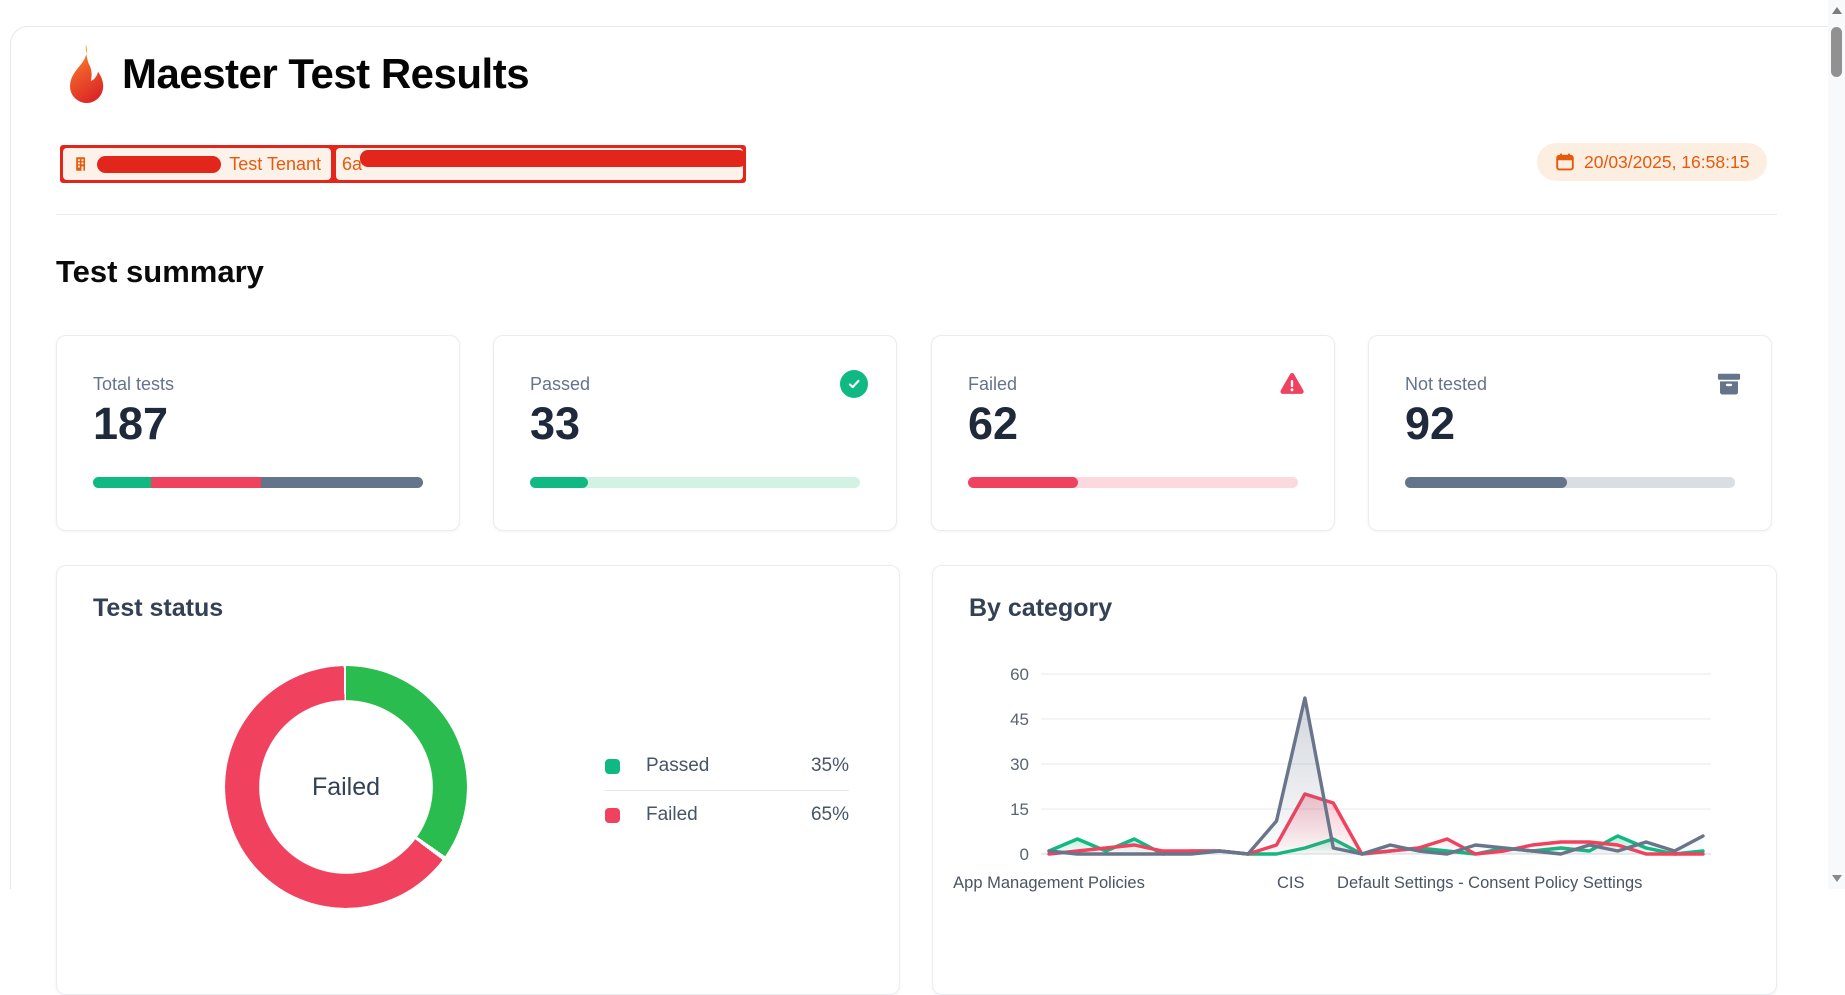 This screenshot has height=995, width=1845. I want to click on test-status-donut-chart, so click(346, 787).